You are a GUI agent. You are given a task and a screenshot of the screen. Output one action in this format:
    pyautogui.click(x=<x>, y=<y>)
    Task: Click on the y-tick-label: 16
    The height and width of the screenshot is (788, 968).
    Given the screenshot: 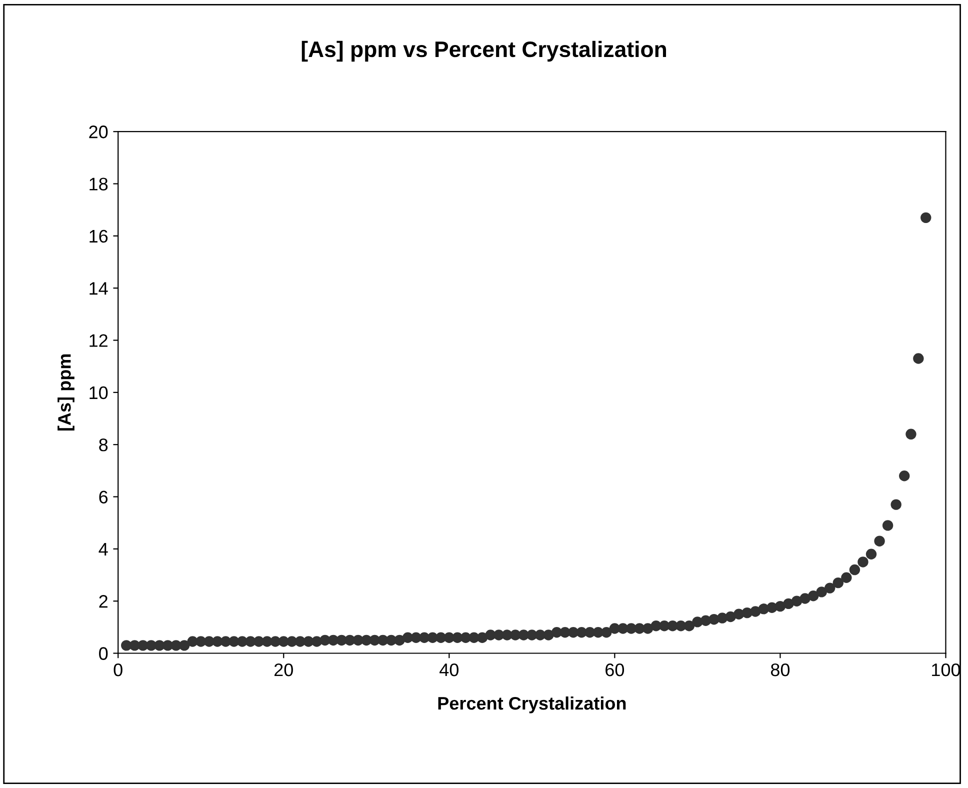 What is the action you would take?
    pyautogui.click(x=99, y=236)
    